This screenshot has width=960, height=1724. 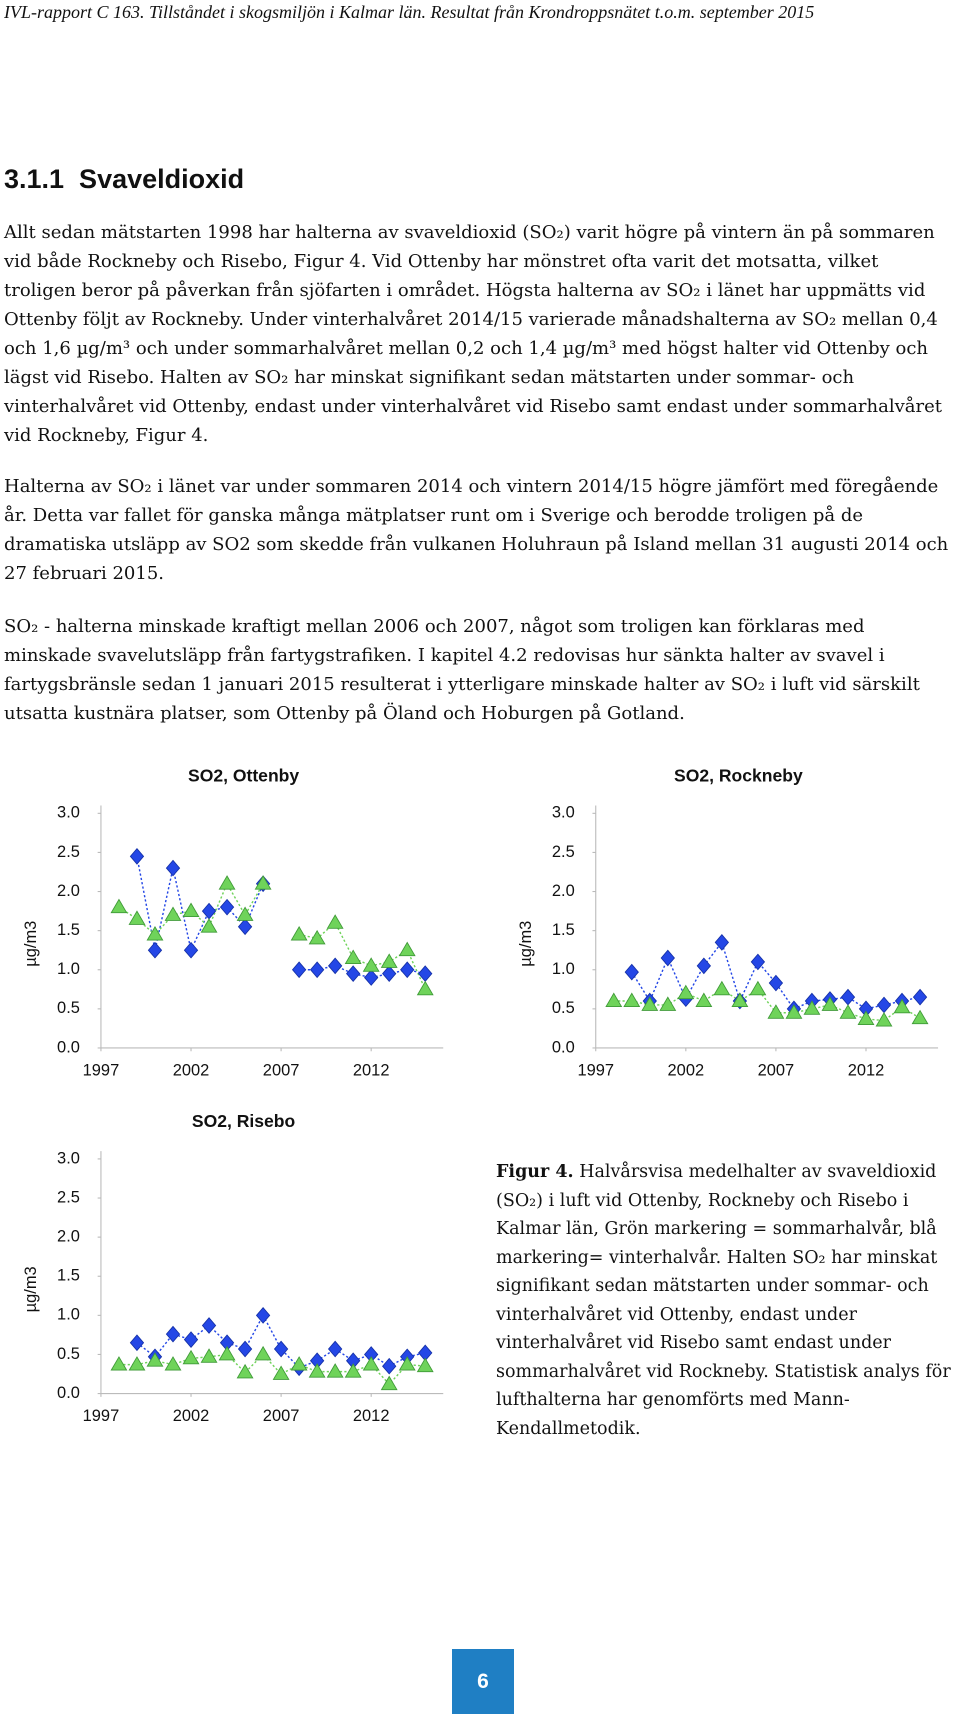 I want to click on chart-title: SO2, Ottenby, so click(x=243, y=776).